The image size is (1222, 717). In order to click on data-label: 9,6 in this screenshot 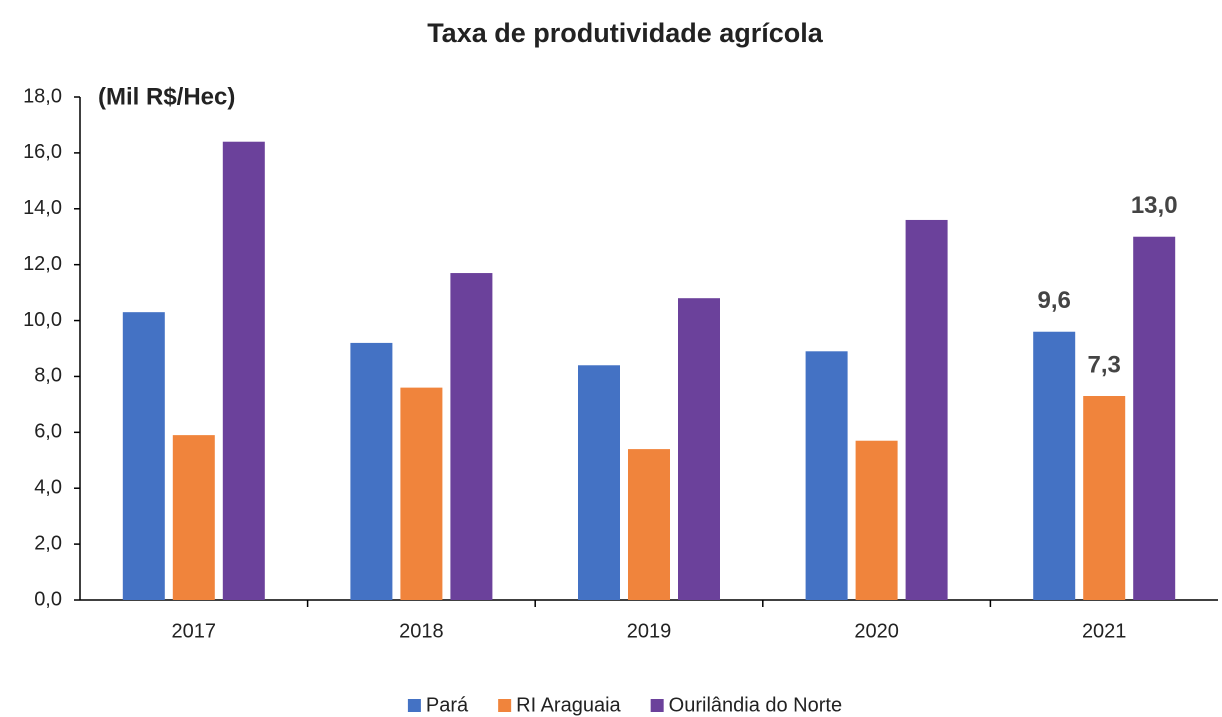, I will do `click(1054, 300)`.